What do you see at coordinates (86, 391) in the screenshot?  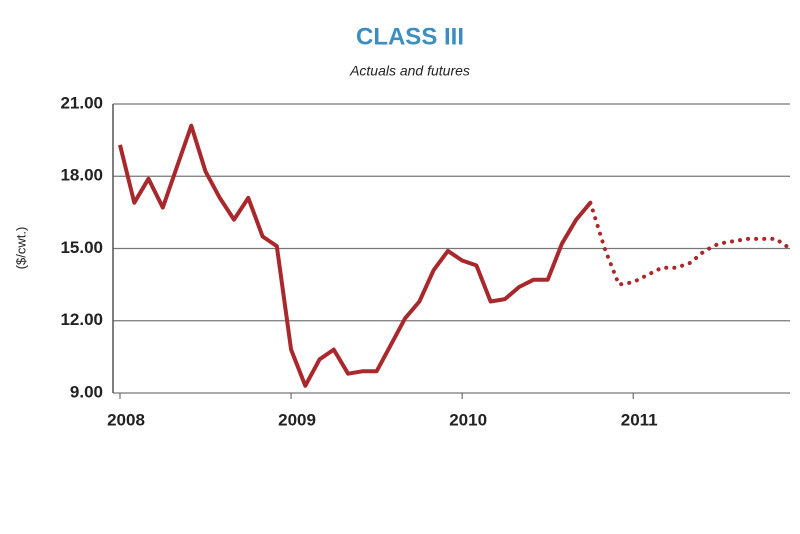 I see `y-tick-label: 9.00` at bounding box center [86, 391].